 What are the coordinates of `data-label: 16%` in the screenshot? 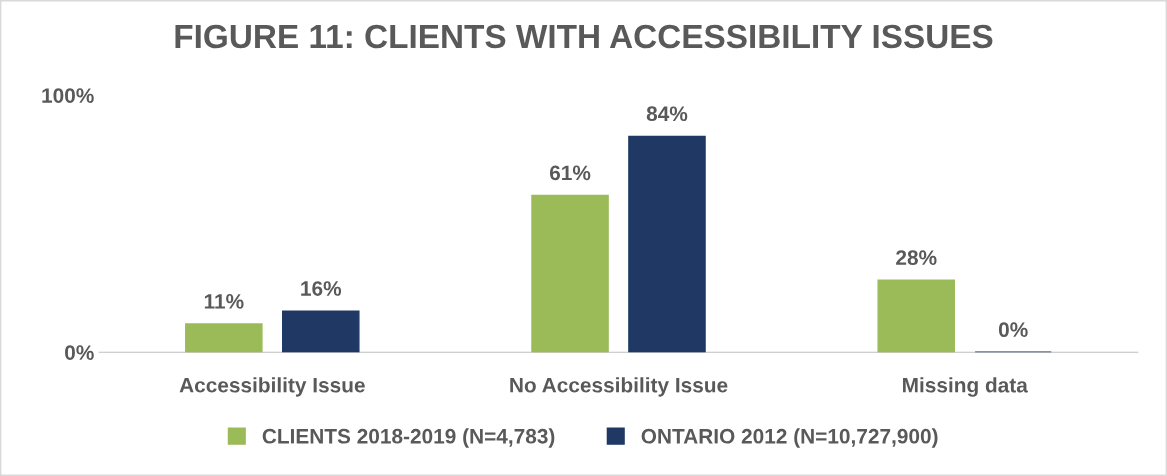 It's located at (321, 288).